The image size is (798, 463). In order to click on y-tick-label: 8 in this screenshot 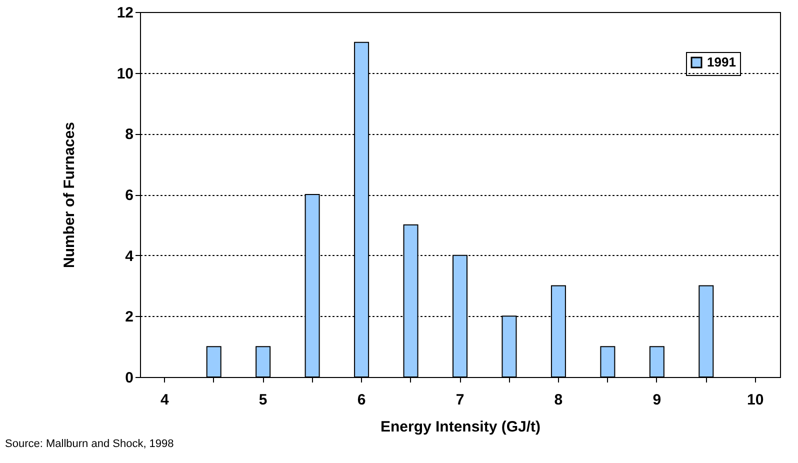, I will do `click(129, 135)`.